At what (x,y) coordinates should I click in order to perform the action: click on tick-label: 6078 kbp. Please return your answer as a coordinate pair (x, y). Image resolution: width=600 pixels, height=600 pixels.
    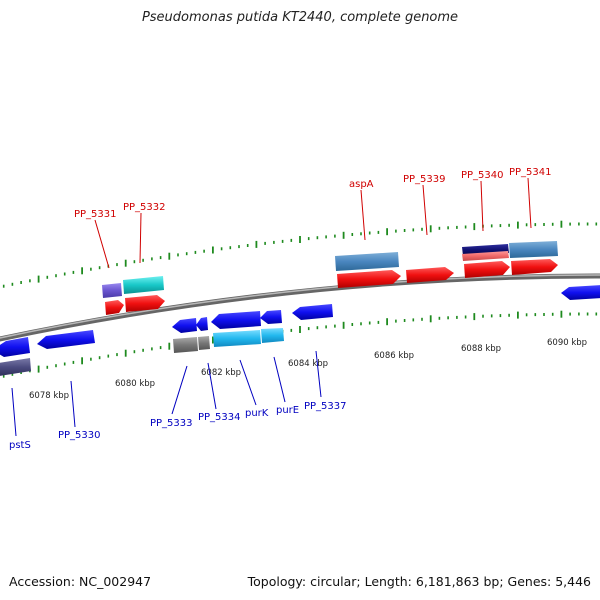
    Looking at the image, I should click on (49, 396).